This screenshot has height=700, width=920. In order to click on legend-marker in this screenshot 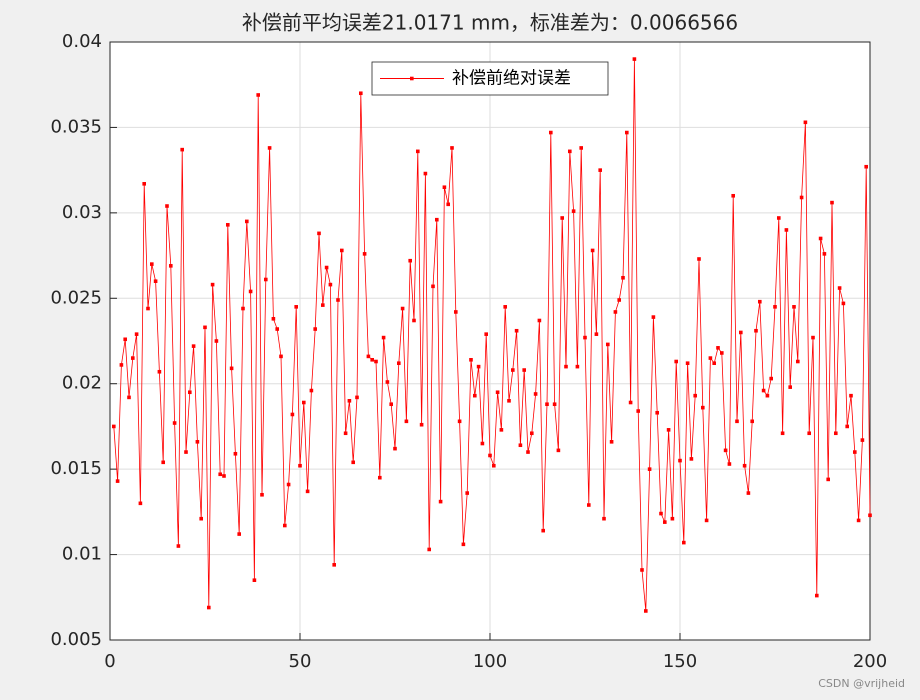, I will do `click(412, 78)`.